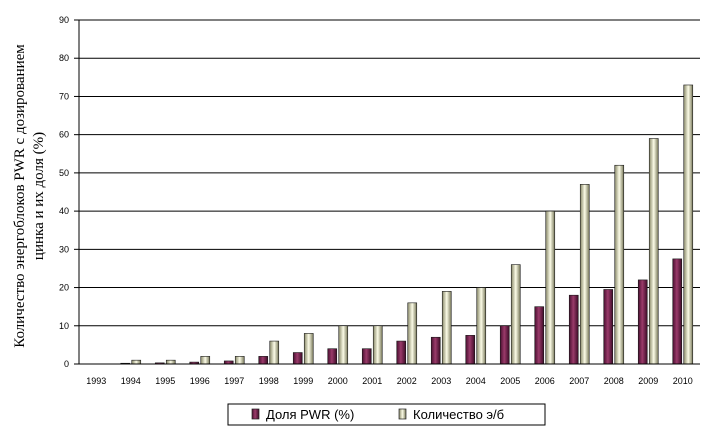 The height and width of the screenshot is (429, 709). What do you see at coordinates (614, 381) in the screenshot?
I see `x-tick-label: 2008` at bounding box center [614, 381].